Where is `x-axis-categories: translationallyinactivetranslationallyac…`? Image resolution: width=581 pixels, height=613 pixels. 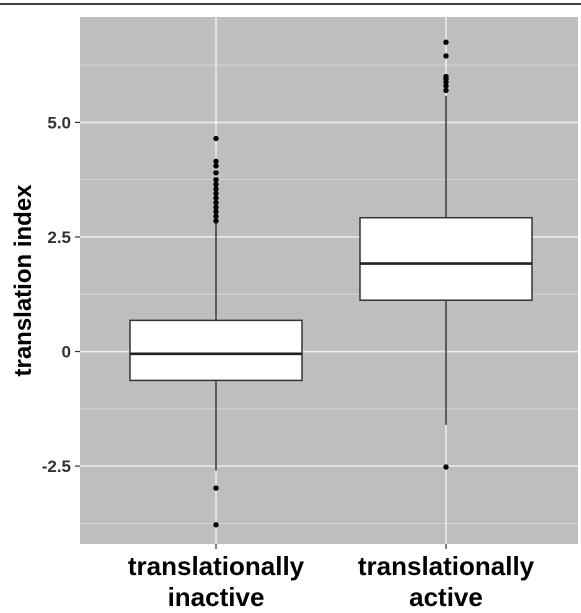 x-axis-categories: translationallyinactivetranslationallyac… is located at coordinates (331, 578).